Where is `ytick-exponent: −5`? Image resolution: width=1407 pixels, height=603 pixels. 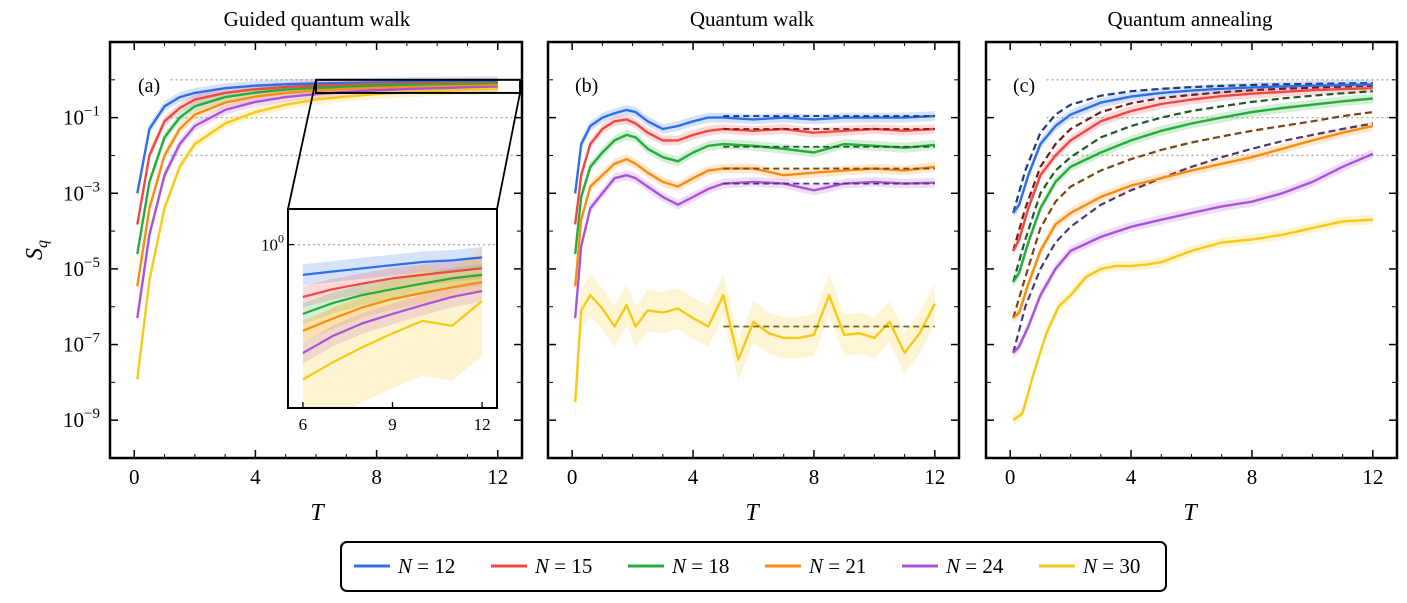 ytick-exponent: −5 is located at coordinates (92, 263).